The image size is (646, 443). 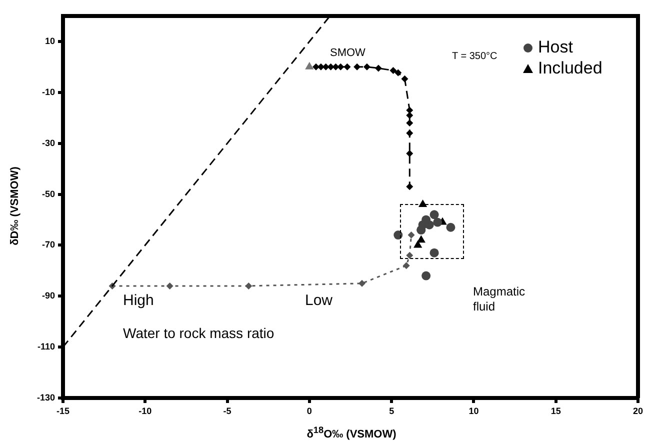 I want to click on x-axis-title: δ$^{18}$O‰ (VSMOW), so click(x=352, y=433).